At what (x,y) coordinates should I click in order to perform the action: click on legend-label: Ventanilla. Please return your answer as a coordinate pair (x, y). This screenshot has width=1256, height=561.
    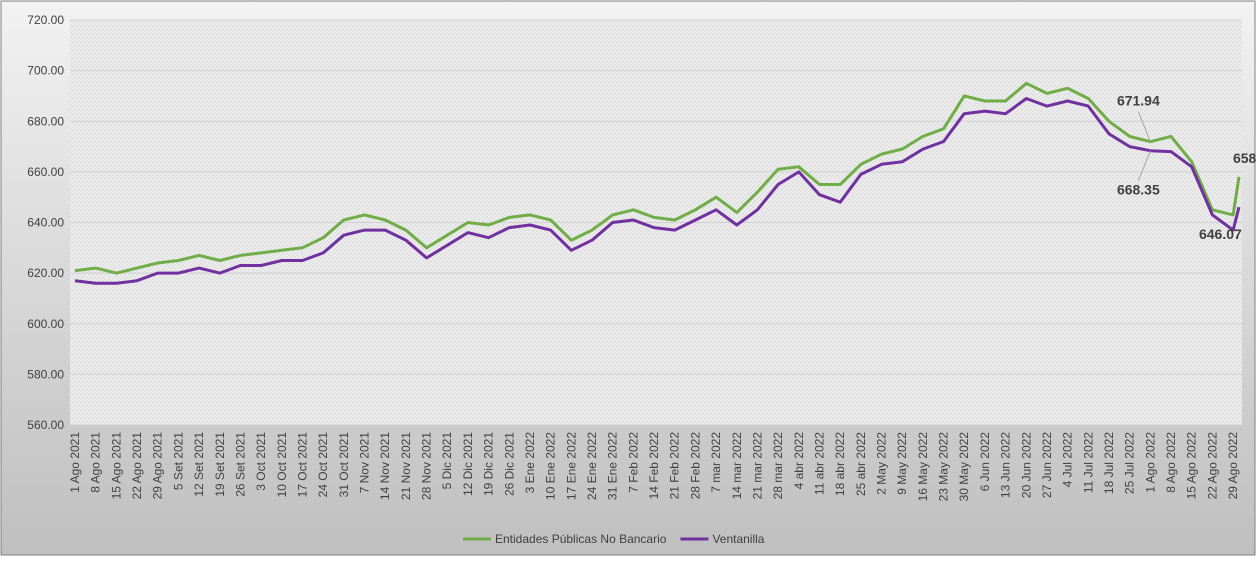
    Looking at the image, I should click on (738, 539).